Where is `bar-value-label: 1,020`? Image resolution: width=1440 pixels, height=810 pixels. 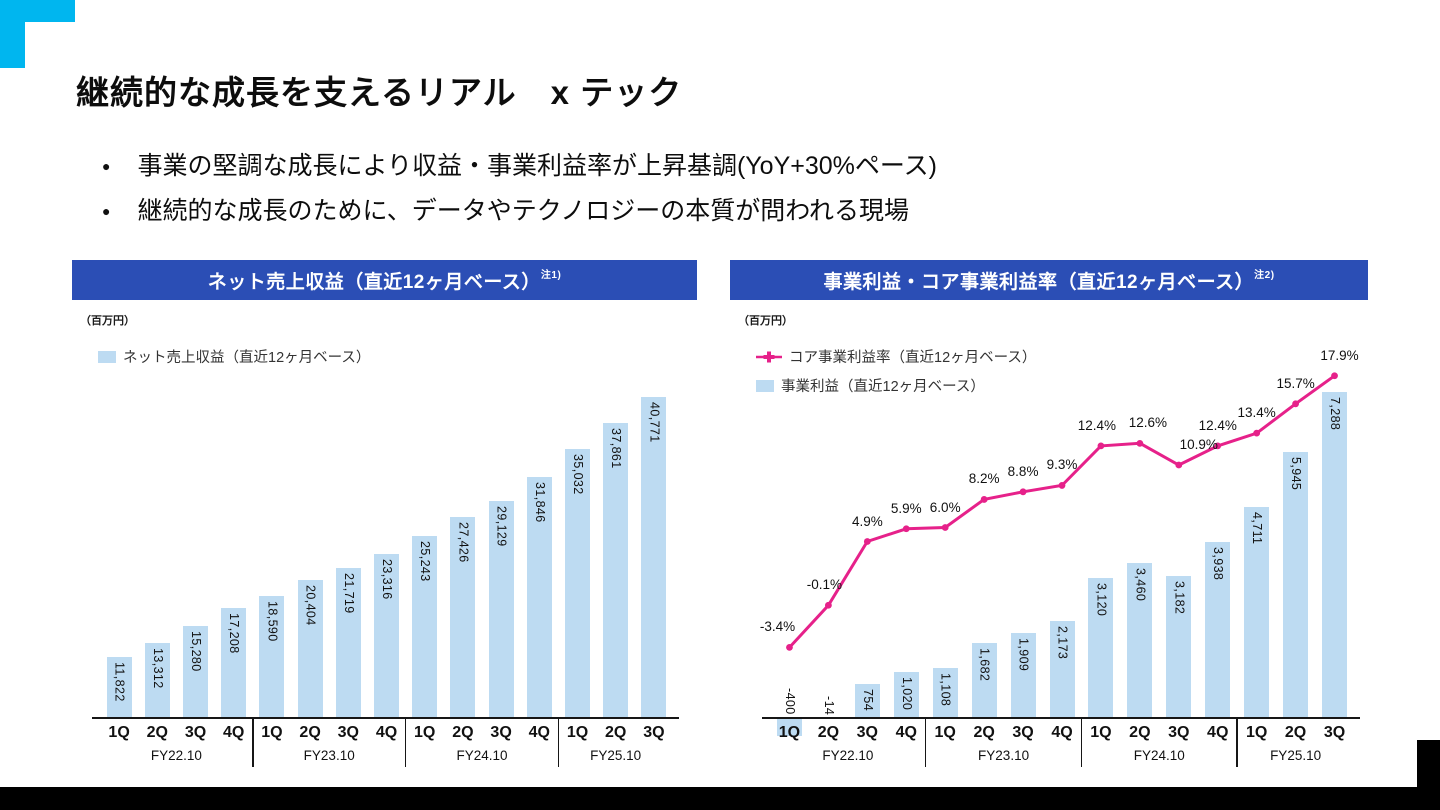 bar-value-label: 1,020 is located at coordinates (906, 694).